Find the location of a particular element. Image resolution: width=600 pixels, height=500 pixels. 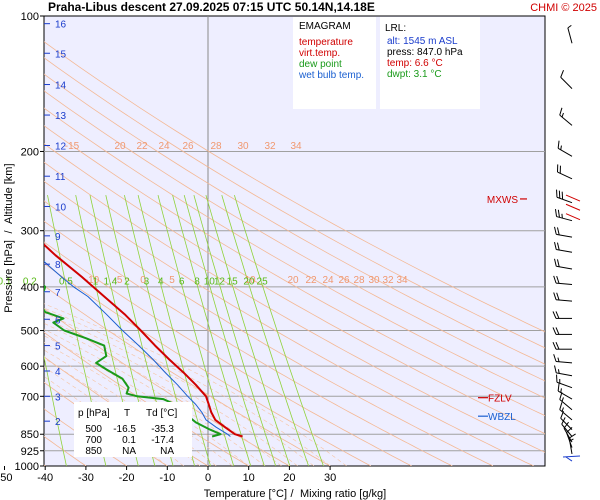

table-cell: -17.4 is located at coordinates (162, 440).